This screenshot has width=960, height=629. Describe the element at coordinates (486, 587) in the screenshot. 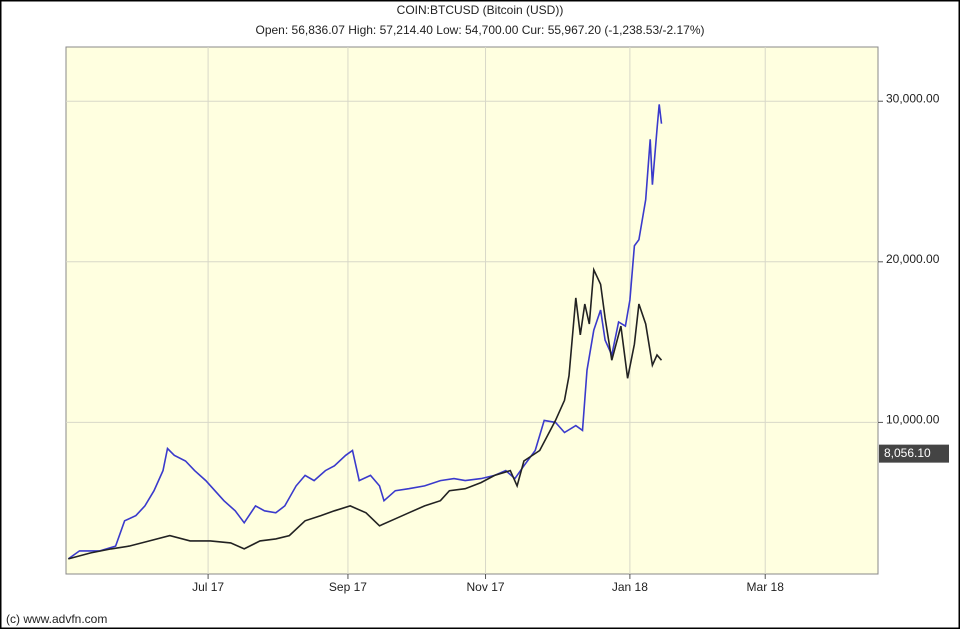

I see `x-tick-label: Nov 17` at that location.